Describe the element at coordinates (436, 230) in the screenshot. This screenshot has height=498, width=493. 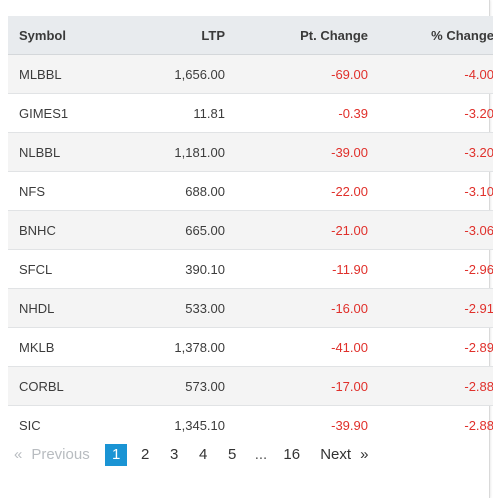
I see `pct-change-cell: -3.06` at that location.